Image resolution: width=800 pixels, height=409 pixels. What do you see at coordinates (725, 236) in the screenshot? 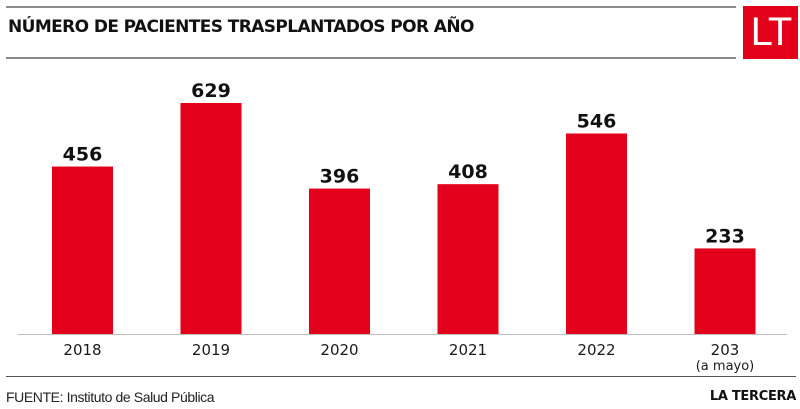
I see `data-label-203: 233` at bounding box center [725, 236].